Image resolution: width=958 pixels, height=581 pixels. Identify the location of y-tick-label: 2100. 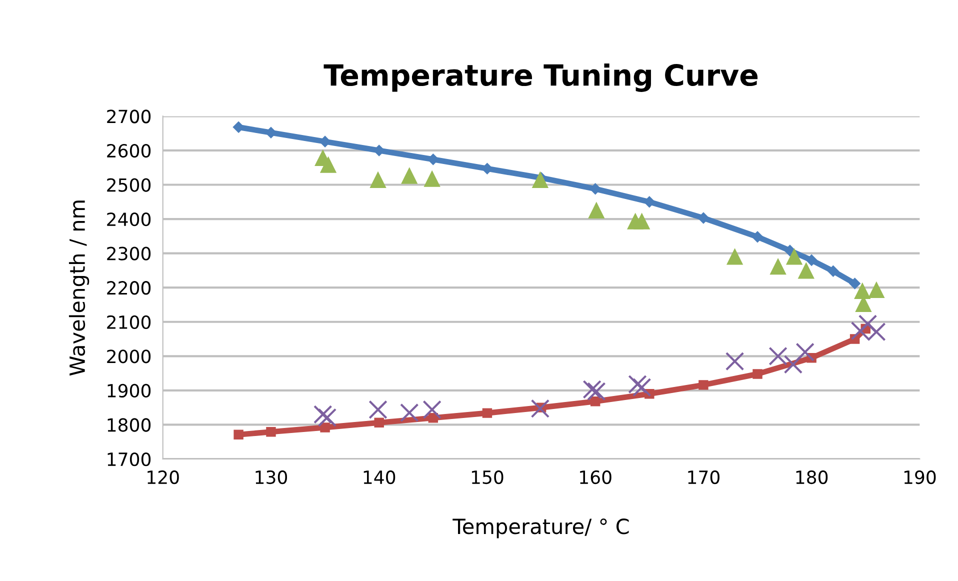
(129, 322).